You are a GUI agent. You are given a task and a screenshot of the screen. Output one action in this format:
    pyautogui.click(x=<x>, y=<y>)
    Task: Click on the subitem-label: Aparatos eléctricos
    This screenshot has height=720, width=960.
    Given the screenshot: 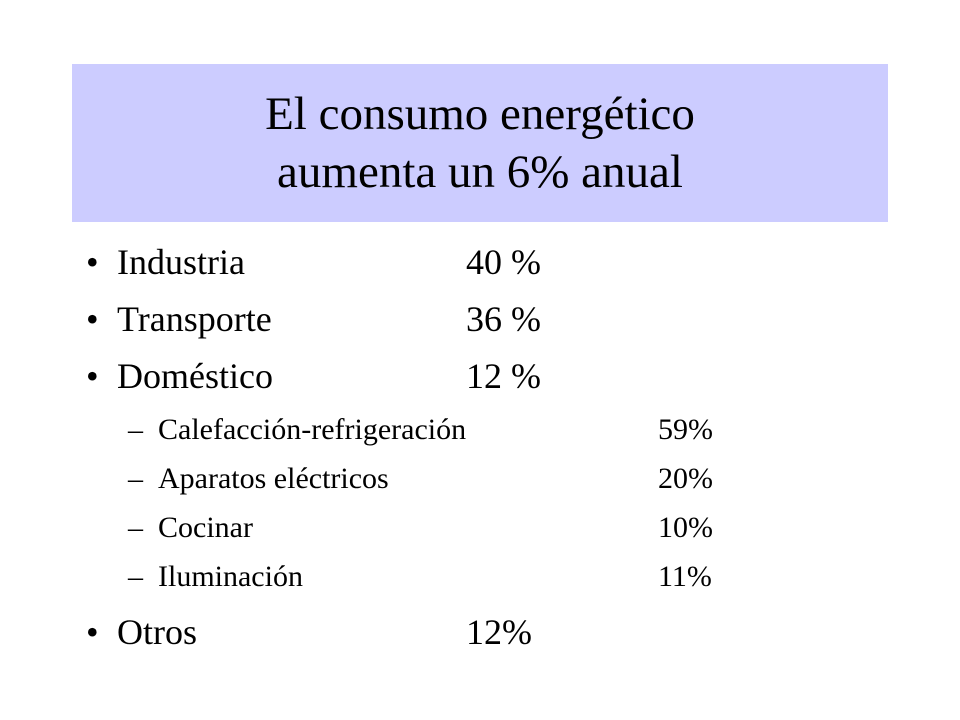 What is the action you would take?
    pyautogui.click(x=273, y=478)
    